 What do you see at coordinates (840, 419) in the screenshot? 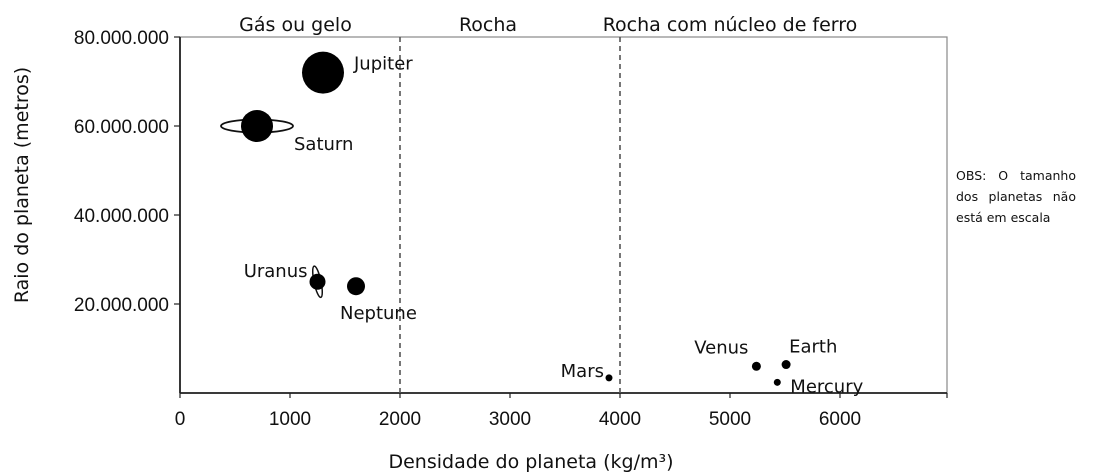
I see `x-tick-label-6: 6000` at bounding box center [840, 419].